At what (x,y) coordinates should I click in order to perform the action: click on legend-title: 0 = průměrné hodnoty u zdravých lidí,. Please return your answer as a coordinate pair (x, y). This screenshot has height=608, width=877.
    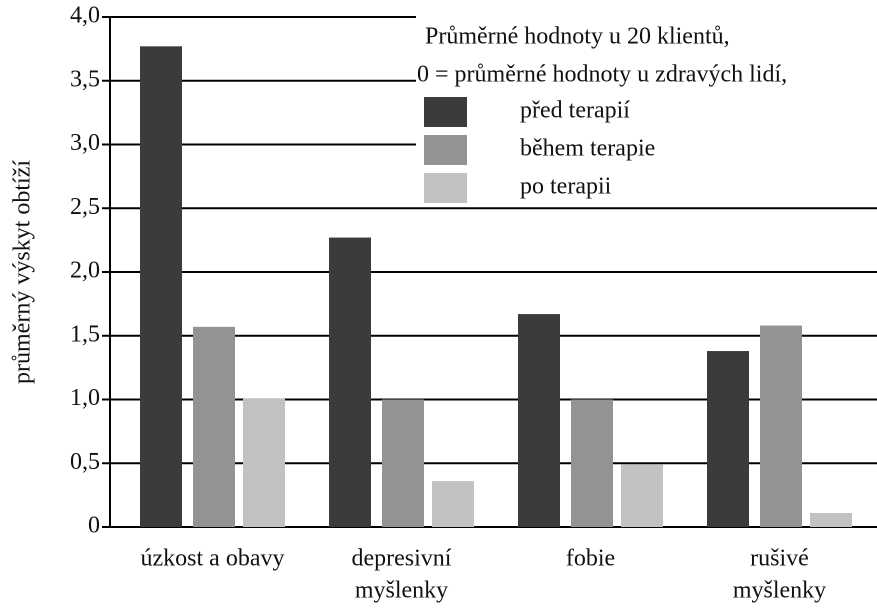
    Looking at the image, I should click on (602, 75).